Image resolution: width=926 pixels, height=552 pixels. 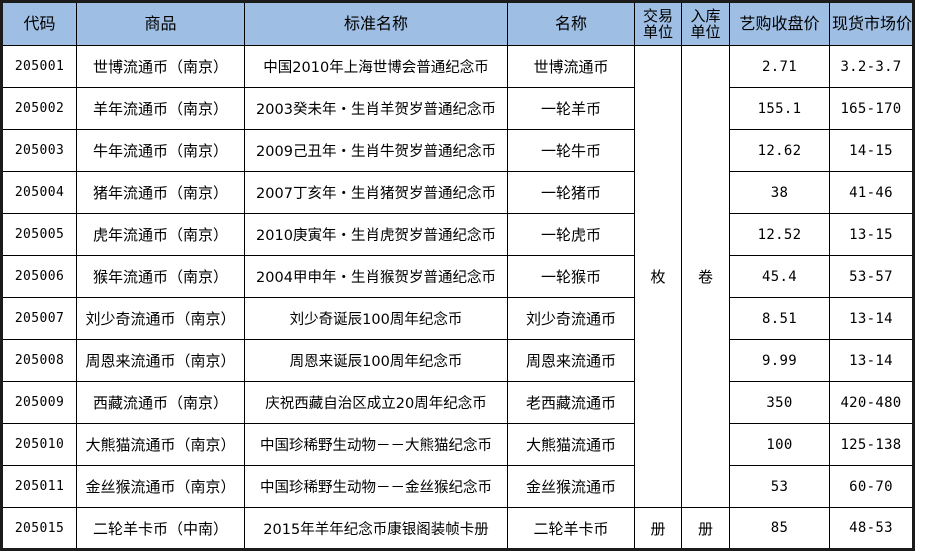 I want to click on cell-closing-price: 38, so click(x=779, y=192).